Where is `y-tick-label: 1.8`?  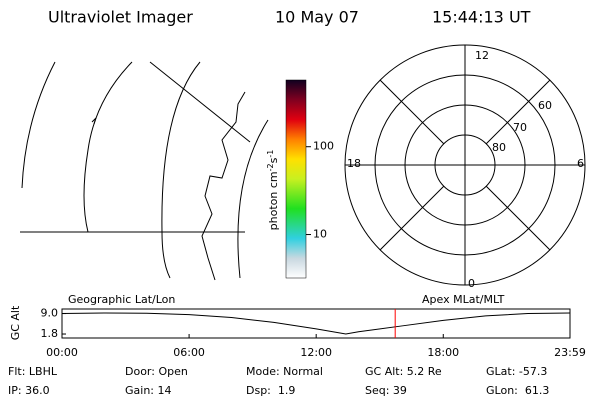 y-tick-label: 1.8 is located at coordinates (50, 333).